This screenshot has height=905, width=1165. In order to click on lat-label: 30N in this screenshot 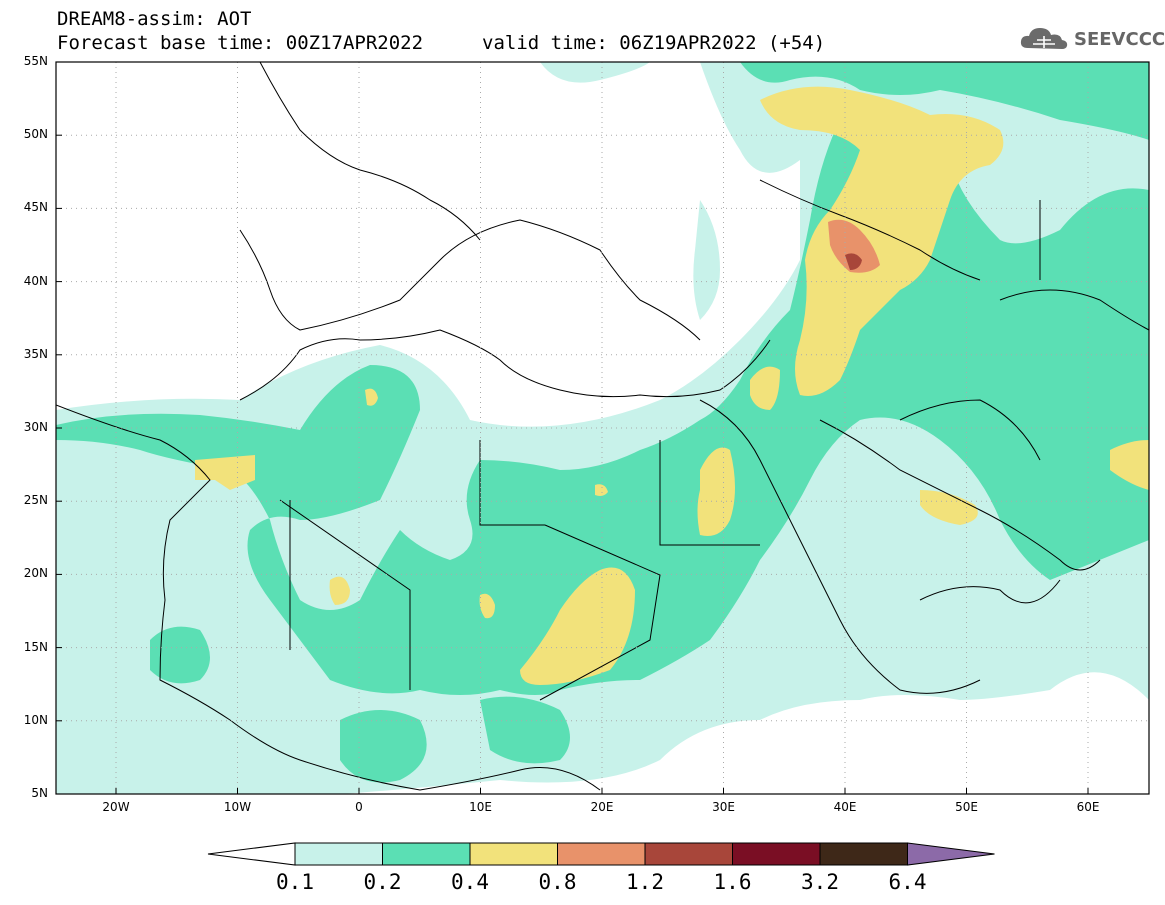, I will do `click(35, 427)`.